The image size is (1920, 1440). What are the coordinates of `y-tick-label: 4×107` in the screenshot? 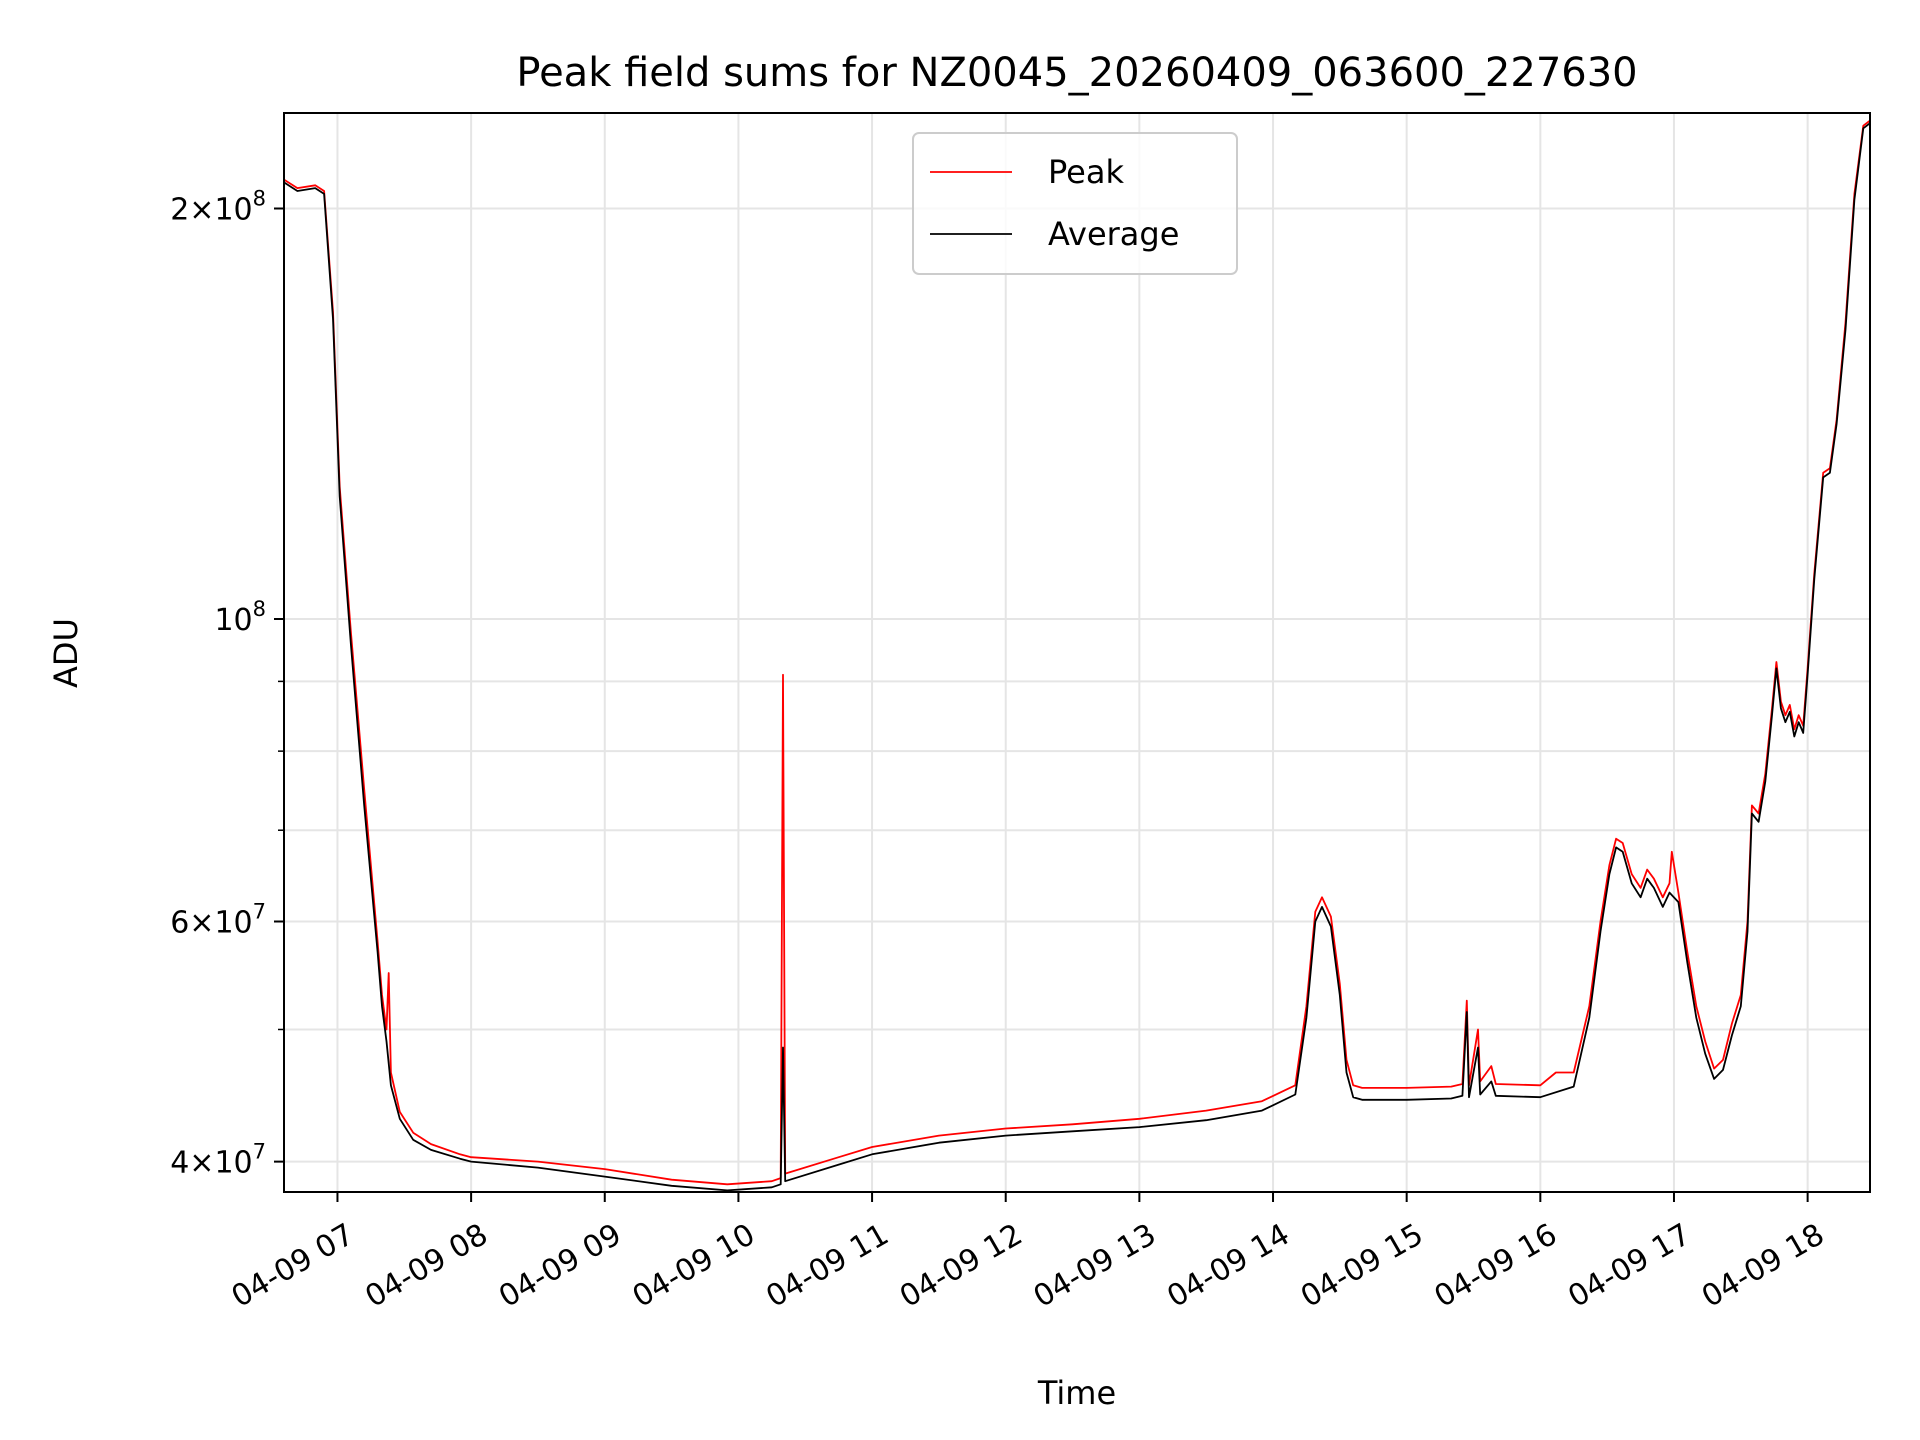 It's located at (218, 1160).